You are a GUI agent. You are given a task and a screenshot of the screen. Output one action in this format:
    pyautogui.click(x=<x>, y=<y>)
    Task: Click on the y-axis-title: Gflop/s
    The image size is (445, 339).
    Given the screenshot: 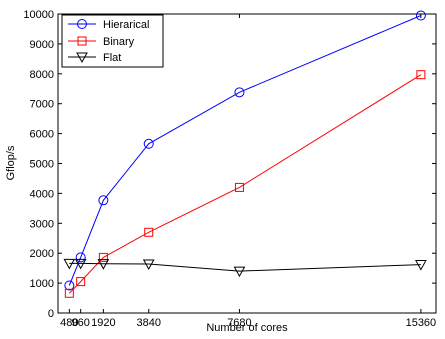 What is the action you would take?
    pyautogui.click(x=11, y=162)
    